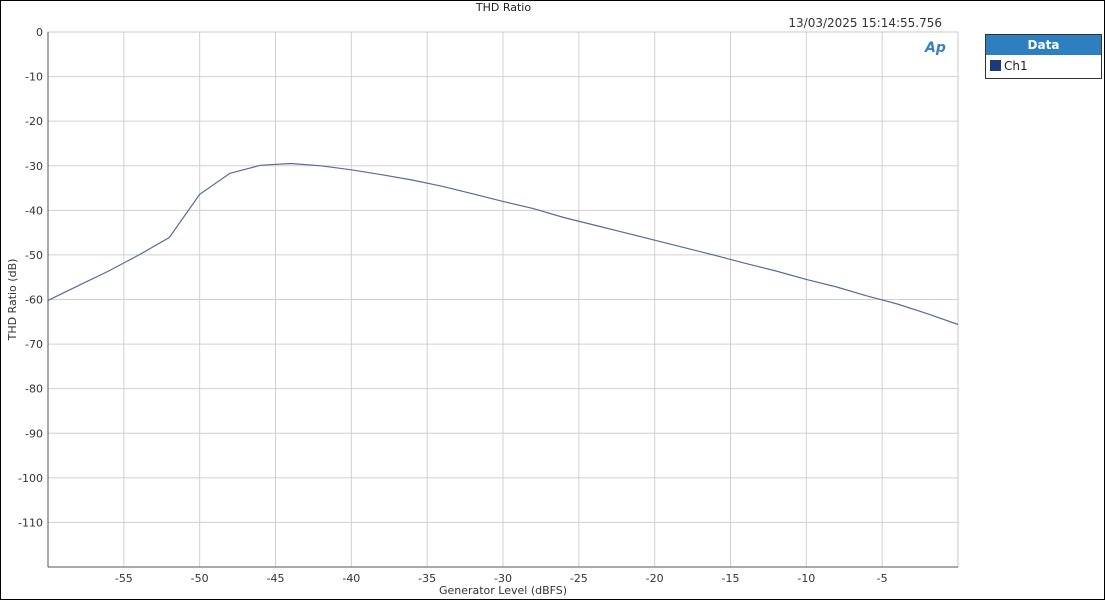 The width and height of the screenshot is (1105, 600). Describe the element at coordinates (503, 7) in the screenshot. I see `chart-title: THD Ratio` at that location.